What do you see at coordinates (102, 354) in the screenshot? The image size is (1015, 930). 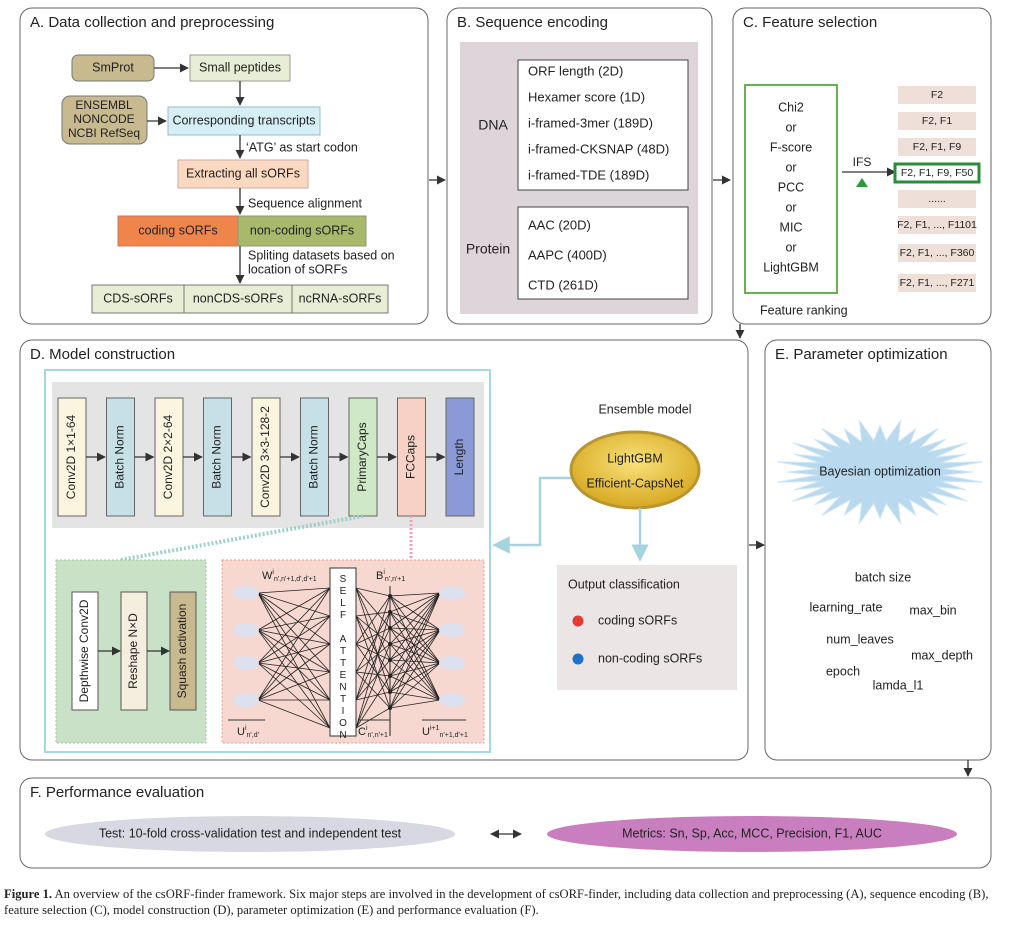 I see `panel-title: D. Model construction` at bounding box center [102, 354].